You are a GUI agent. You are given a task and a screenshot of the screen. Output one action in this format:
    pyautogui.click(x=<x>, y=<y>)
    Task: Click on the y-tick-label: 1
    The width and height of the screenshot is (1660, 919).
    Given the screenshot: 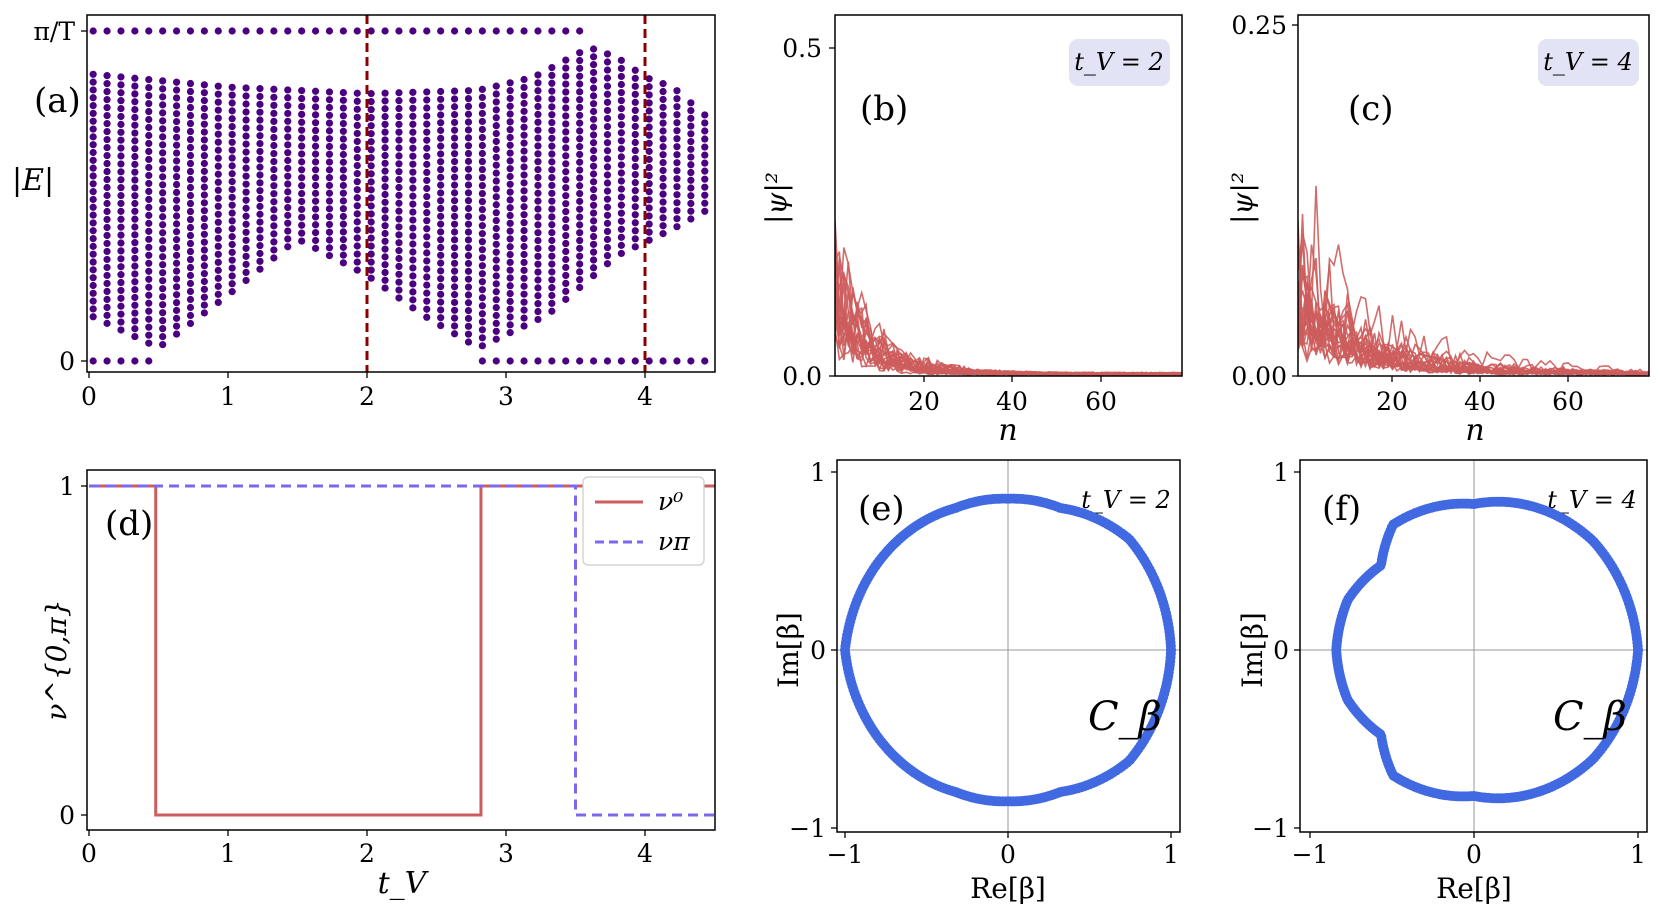 What is the action you would take?
    pyautogui.click(x=1281, y=472)
    